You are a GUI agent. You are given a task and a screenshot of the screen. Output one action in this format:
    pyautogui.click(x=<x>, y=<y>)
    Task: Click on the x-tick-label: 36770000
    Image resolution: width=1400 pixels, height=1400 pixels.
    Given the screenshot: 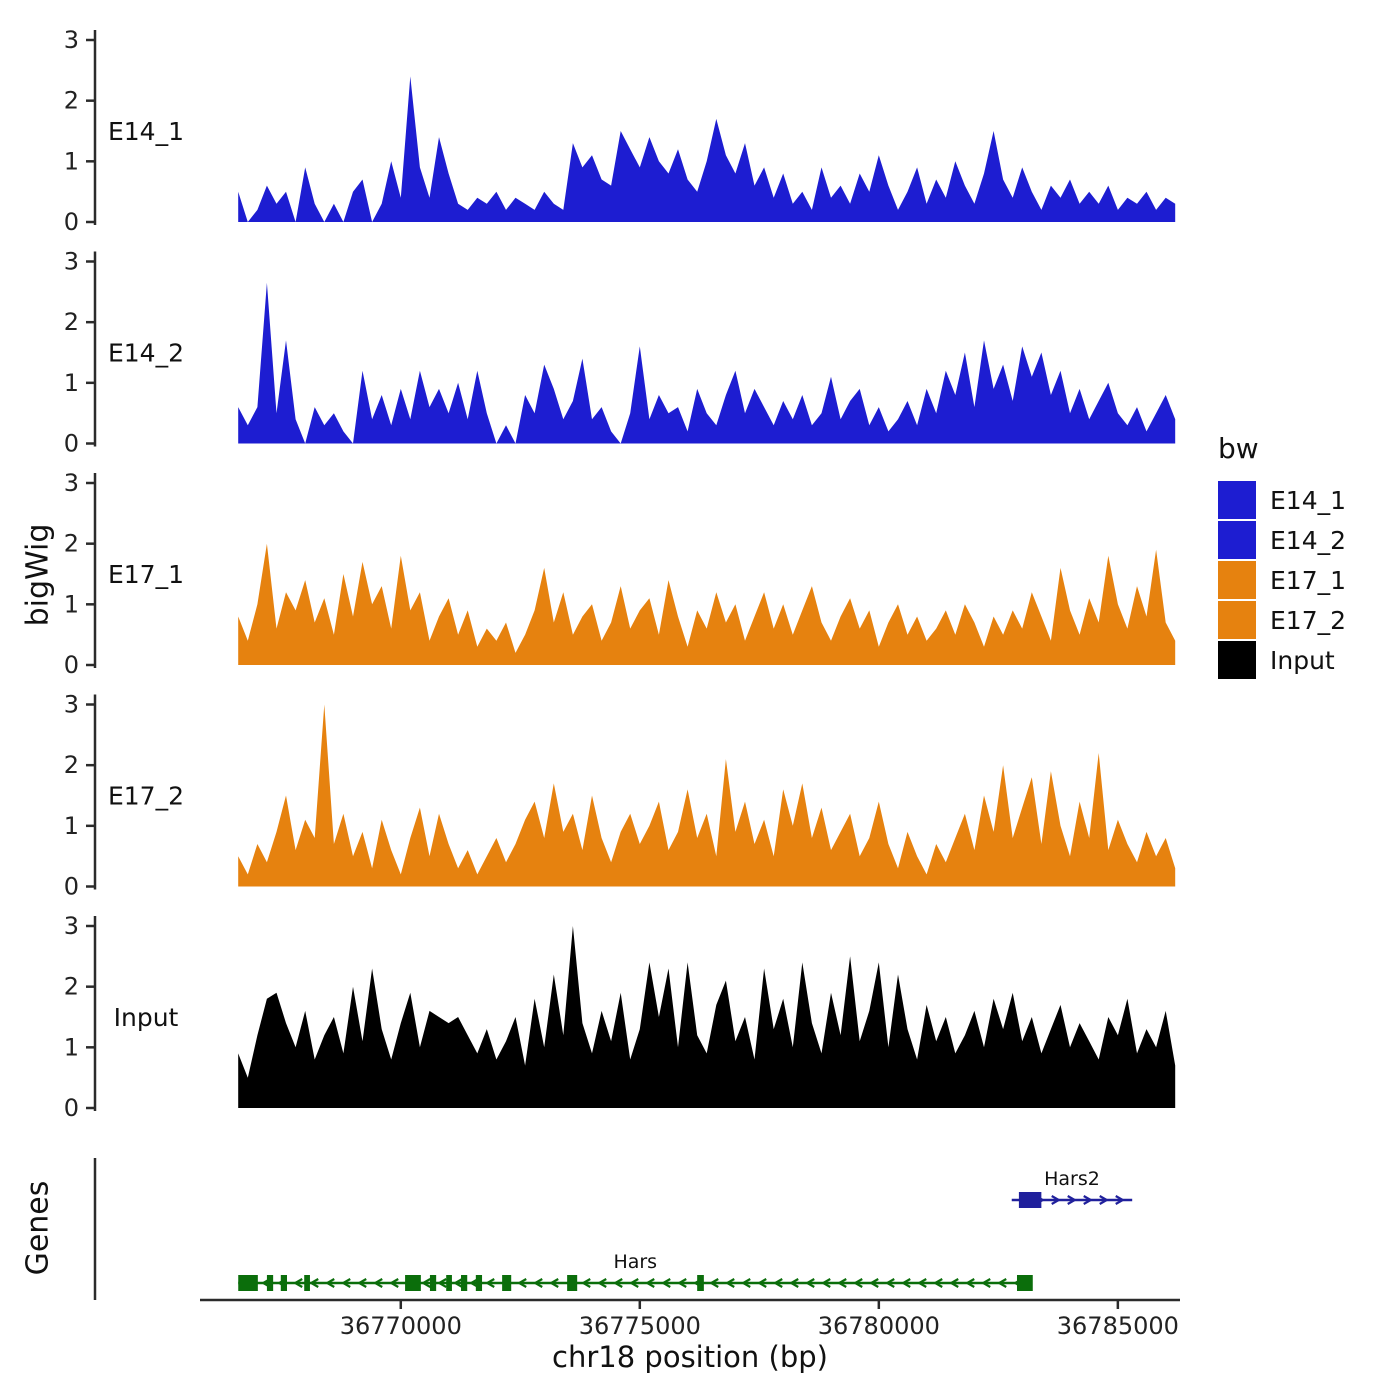 What is the action you would take?
    pyautogui.click(x=401, y=1326)
    